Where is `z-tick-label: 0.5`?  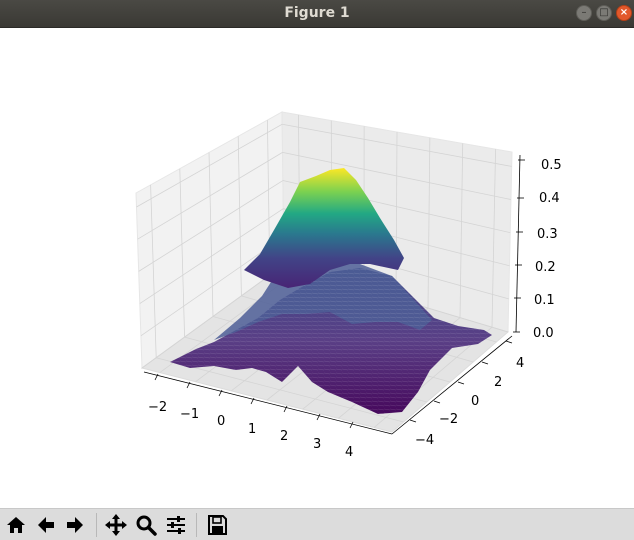 z-tick-label: 0.5 is located at coordinates (551, 165).